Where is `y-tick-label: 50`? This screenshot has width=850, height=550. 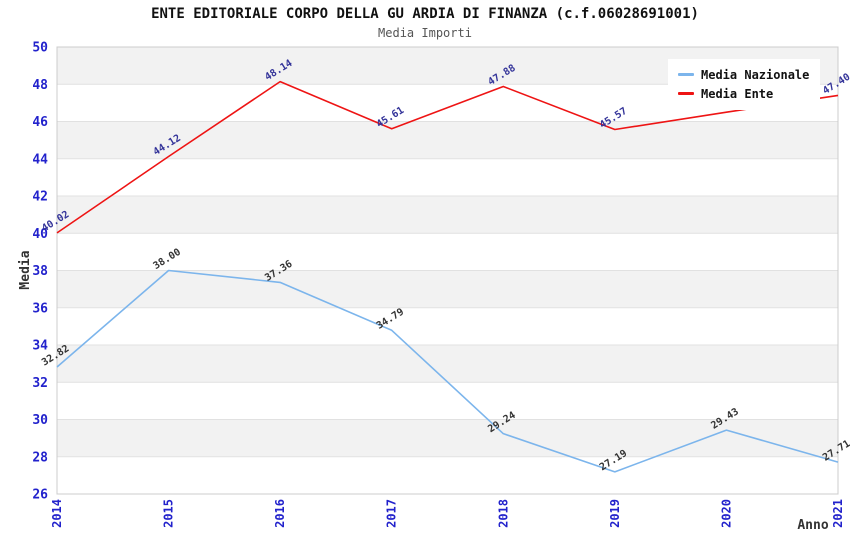
y-tick-label: 50 is located at coordinates (40, 48).